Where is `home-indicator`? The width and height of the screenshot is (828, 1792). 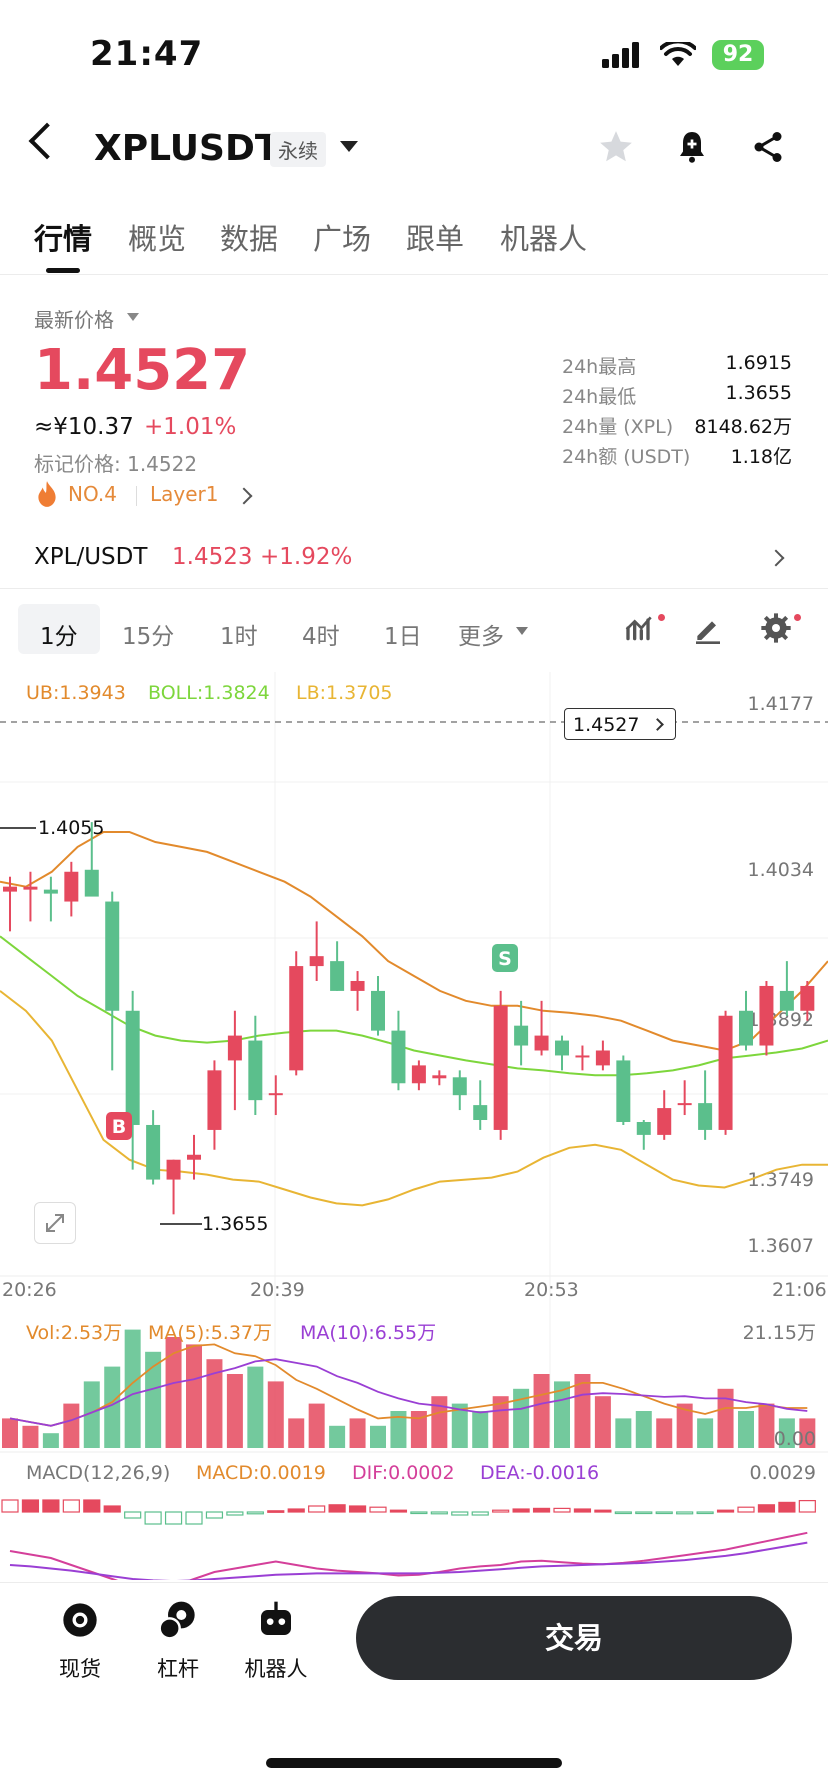 home-indicator is located at coordinates (414, 1763).